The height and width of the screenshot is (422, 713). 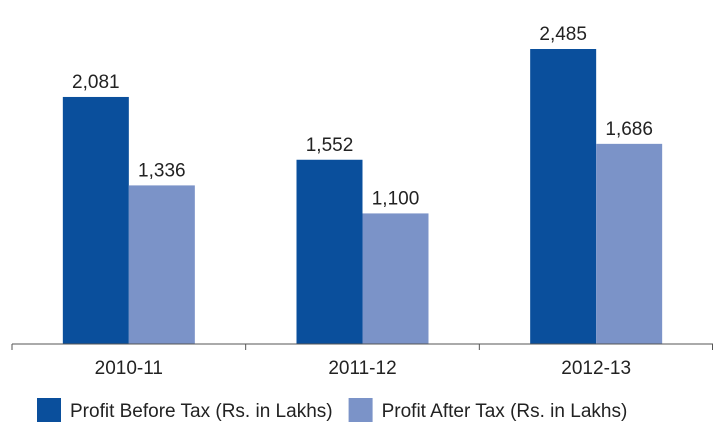 What do you see at coordinates (96, 82) in the screenshot?
I see `data-label: 2,081` at bounding box center [96, 82].